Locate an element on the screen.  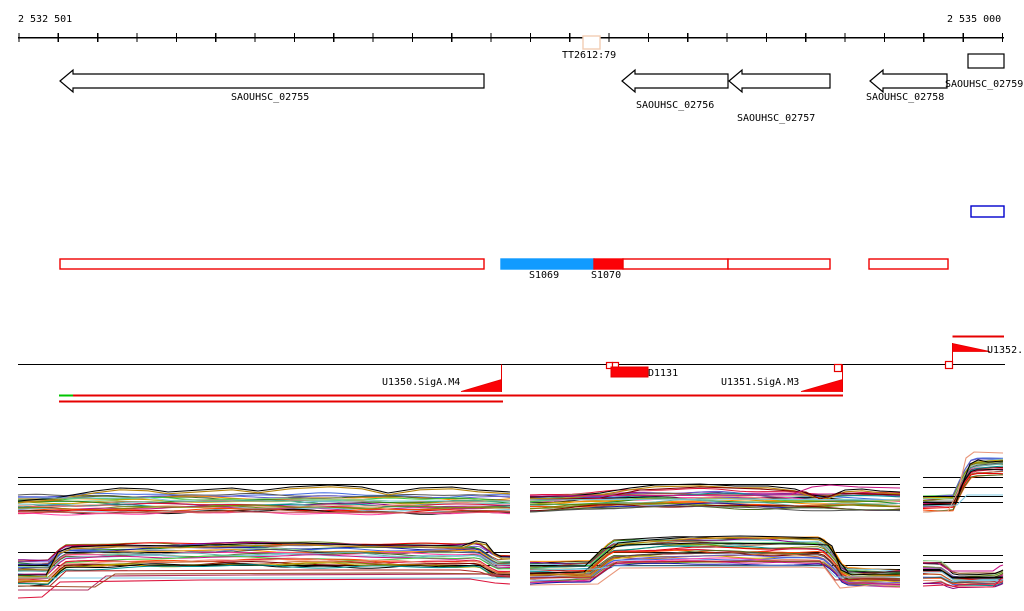
ruler-end-coordinate: 2 535 000 is located at coordinates (974, 19).